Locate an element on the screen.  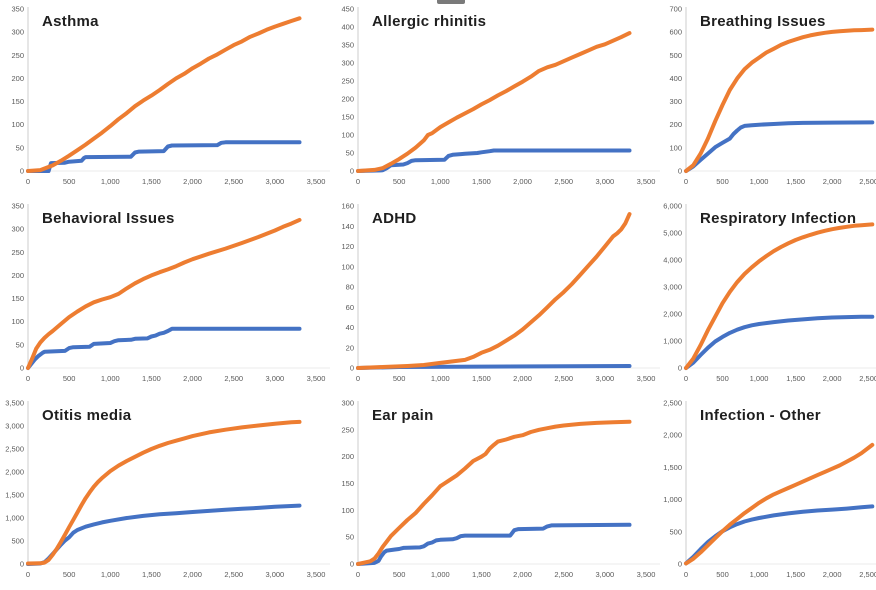
chart-title: Behavioral Issues is located at coordinates (108, 218).